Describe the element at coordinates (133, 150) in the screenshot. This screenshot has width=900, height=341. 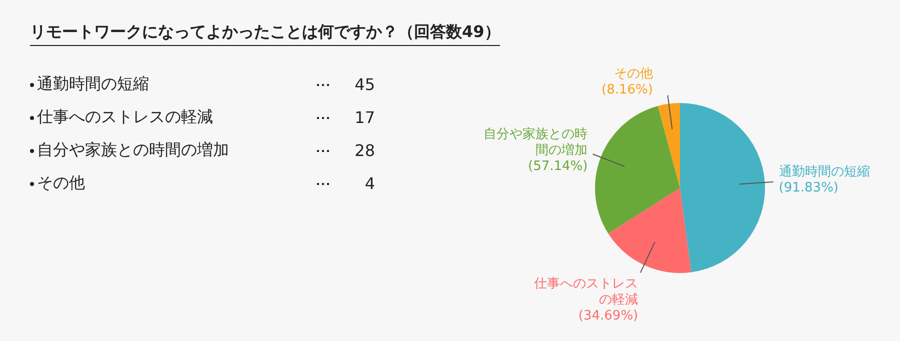
I see `category-label: 自分や家族との時間の増加` at that location.